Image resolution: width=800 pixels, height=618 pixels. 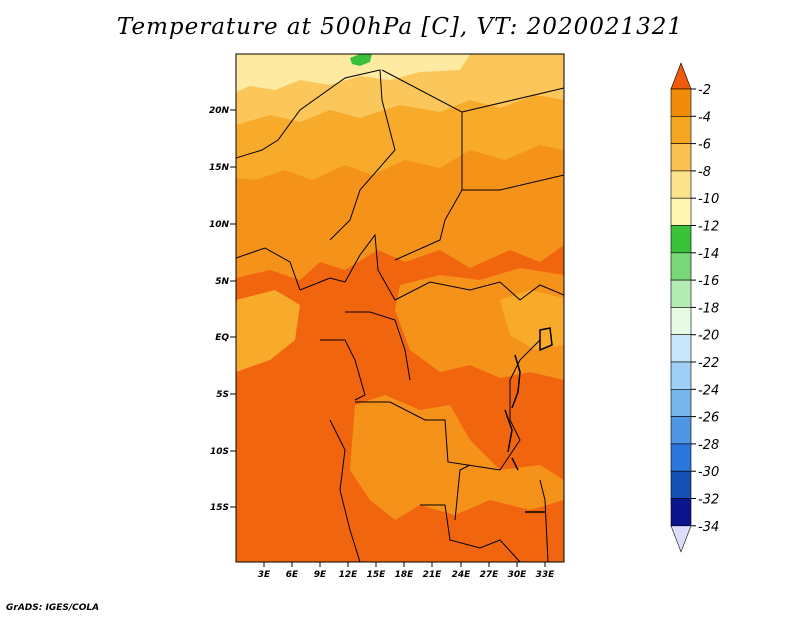 I want to click on colorbar-label: -34, so click(x=708, y=527).